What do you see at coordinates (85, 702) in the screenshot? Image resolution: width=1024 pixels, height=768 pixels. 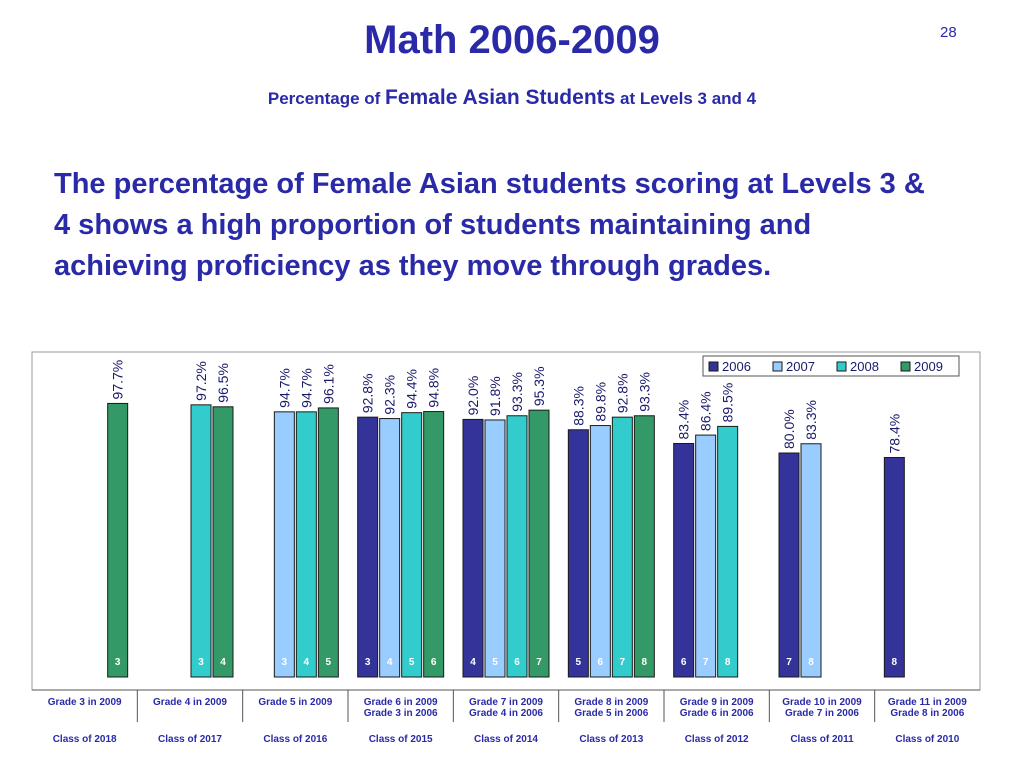 I see `category-label: Grade 3 in 2009` at bounding box center [85, 702].